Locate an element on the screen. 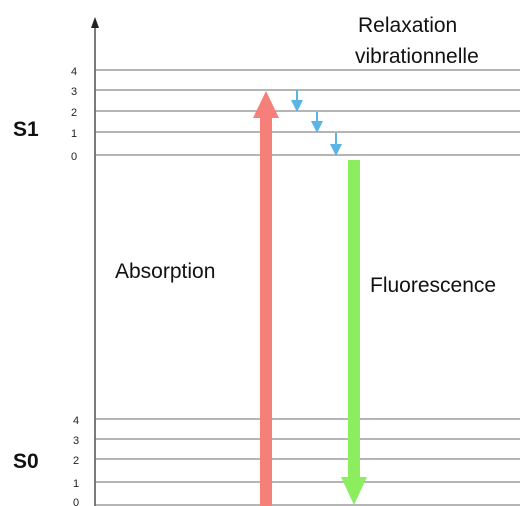 The image size is (522, 506). fluorescence-arrow-shaft is located at coordinates (354, 319).